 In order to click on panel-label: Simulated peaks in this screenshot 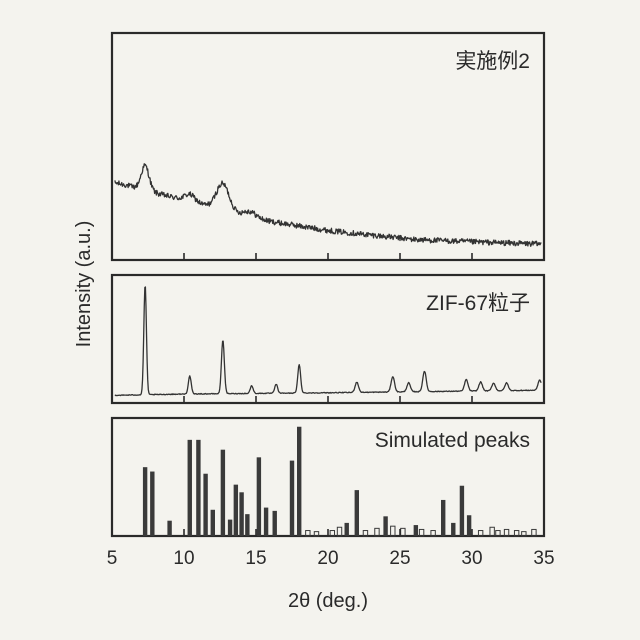, I will do `click(452, 440)`.